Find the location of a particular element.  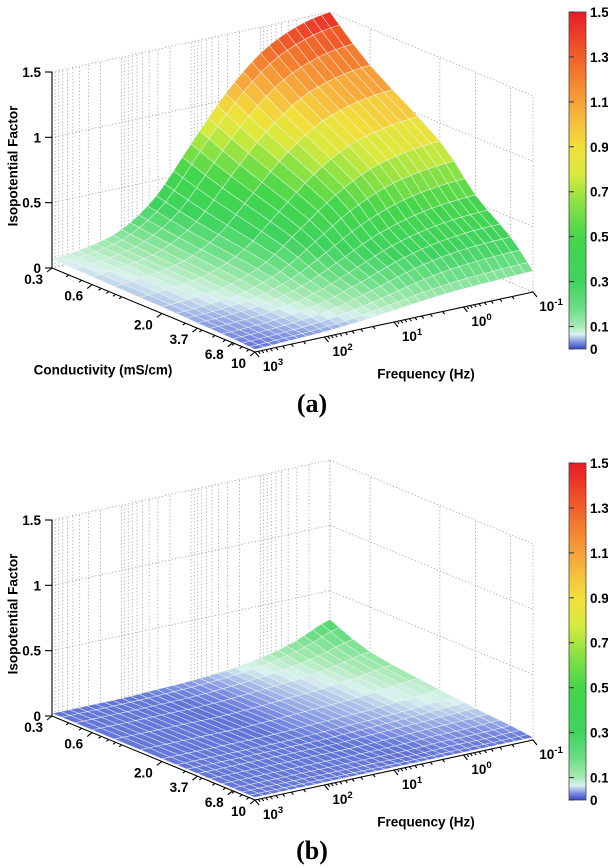

conductivity-tick-label: 2.0 is located at coordinates (143, 324).